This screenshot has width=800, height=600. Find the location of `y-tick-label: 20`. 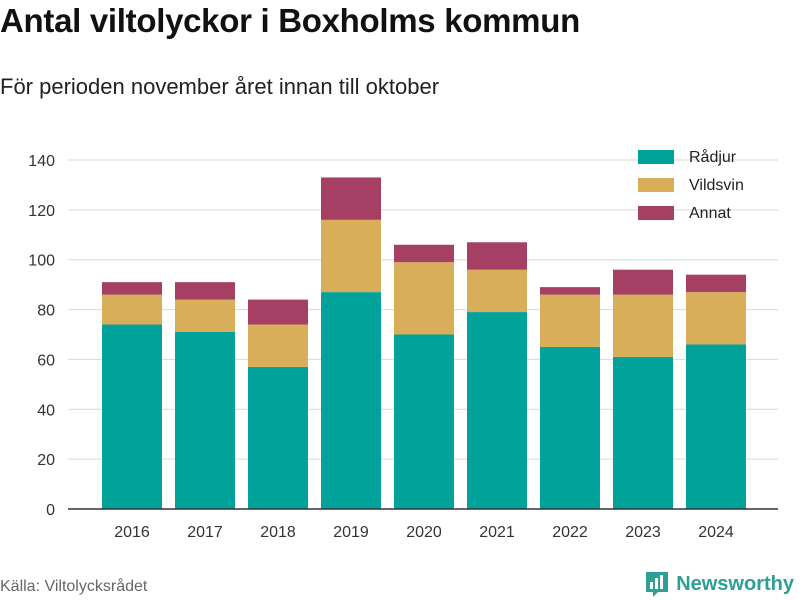

y-tick-label: 20 is located at coordinates (46, 460).